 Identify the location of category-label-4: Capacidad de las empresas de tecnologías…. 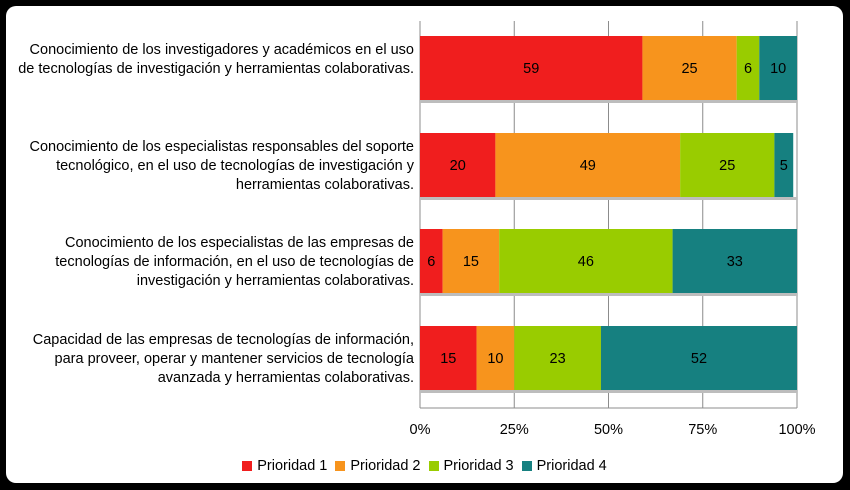
(223, 359).